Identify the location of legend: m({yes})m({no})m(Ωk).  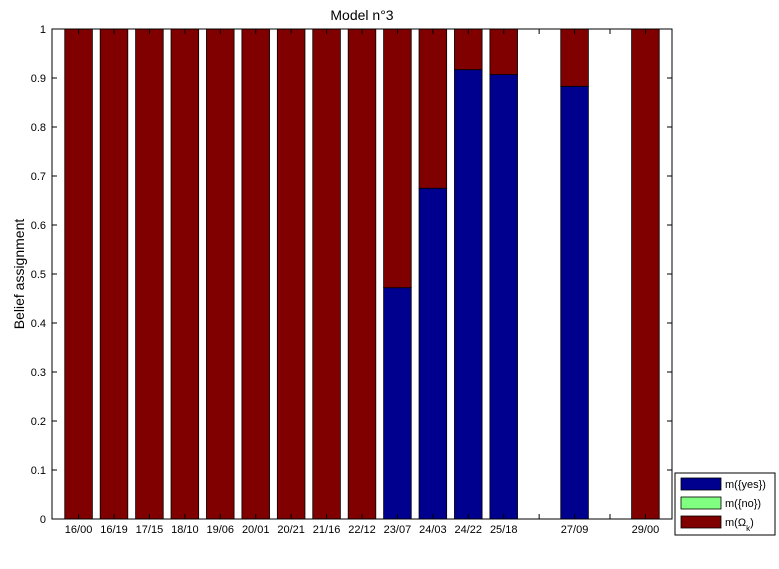
(725, 504).